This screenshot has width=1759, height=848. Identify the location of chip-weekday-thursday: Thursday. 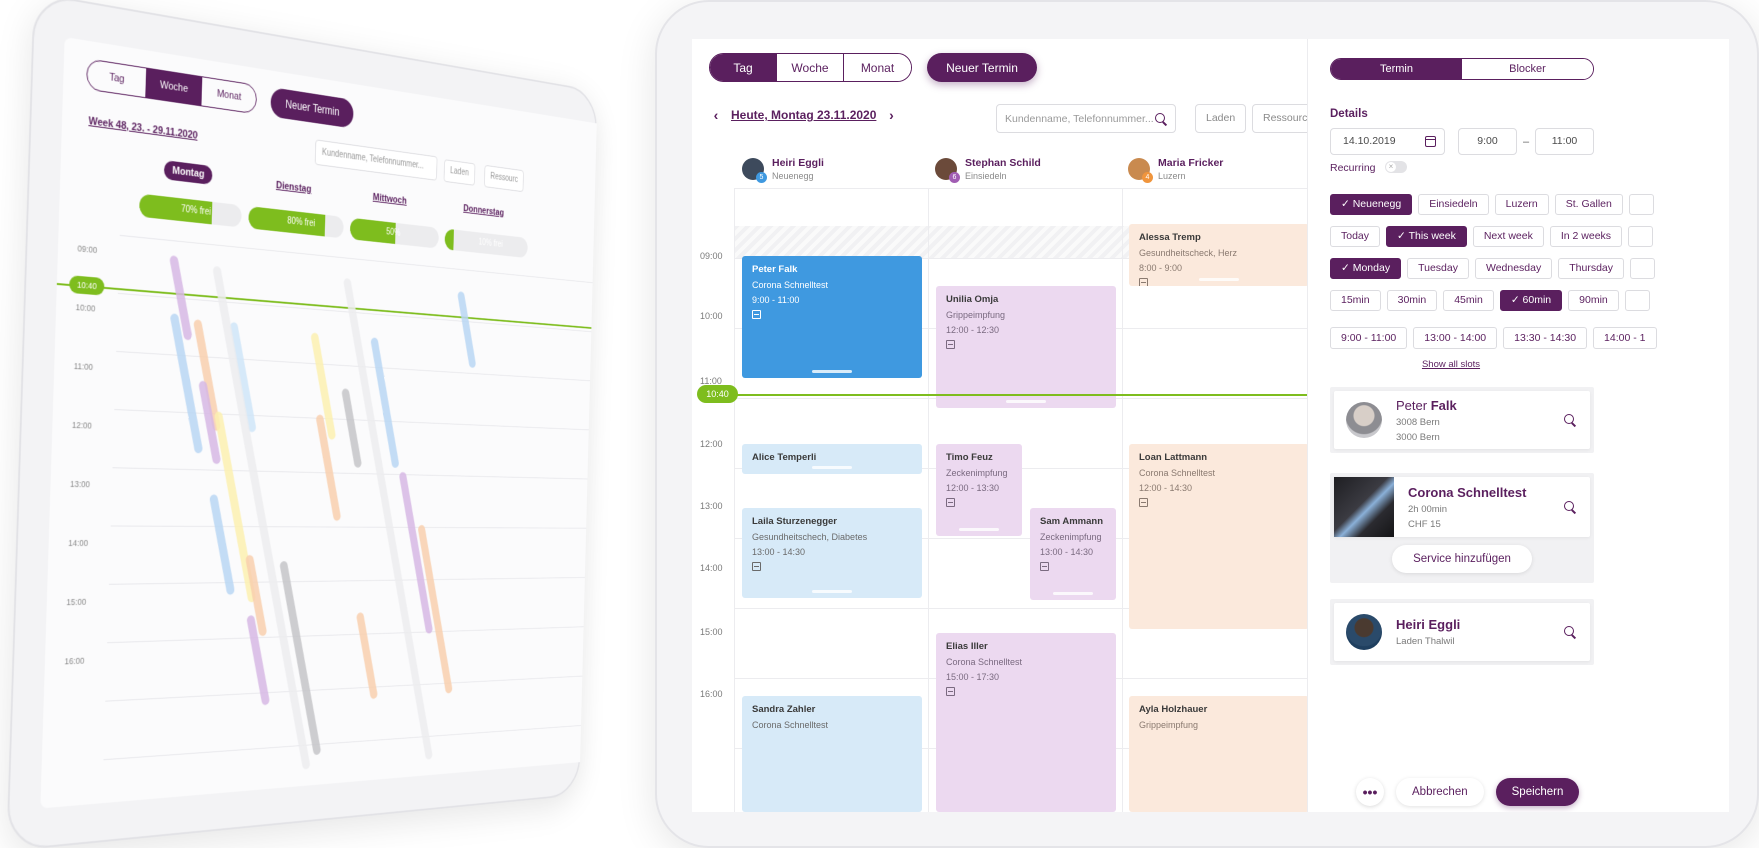
(1591, 268).